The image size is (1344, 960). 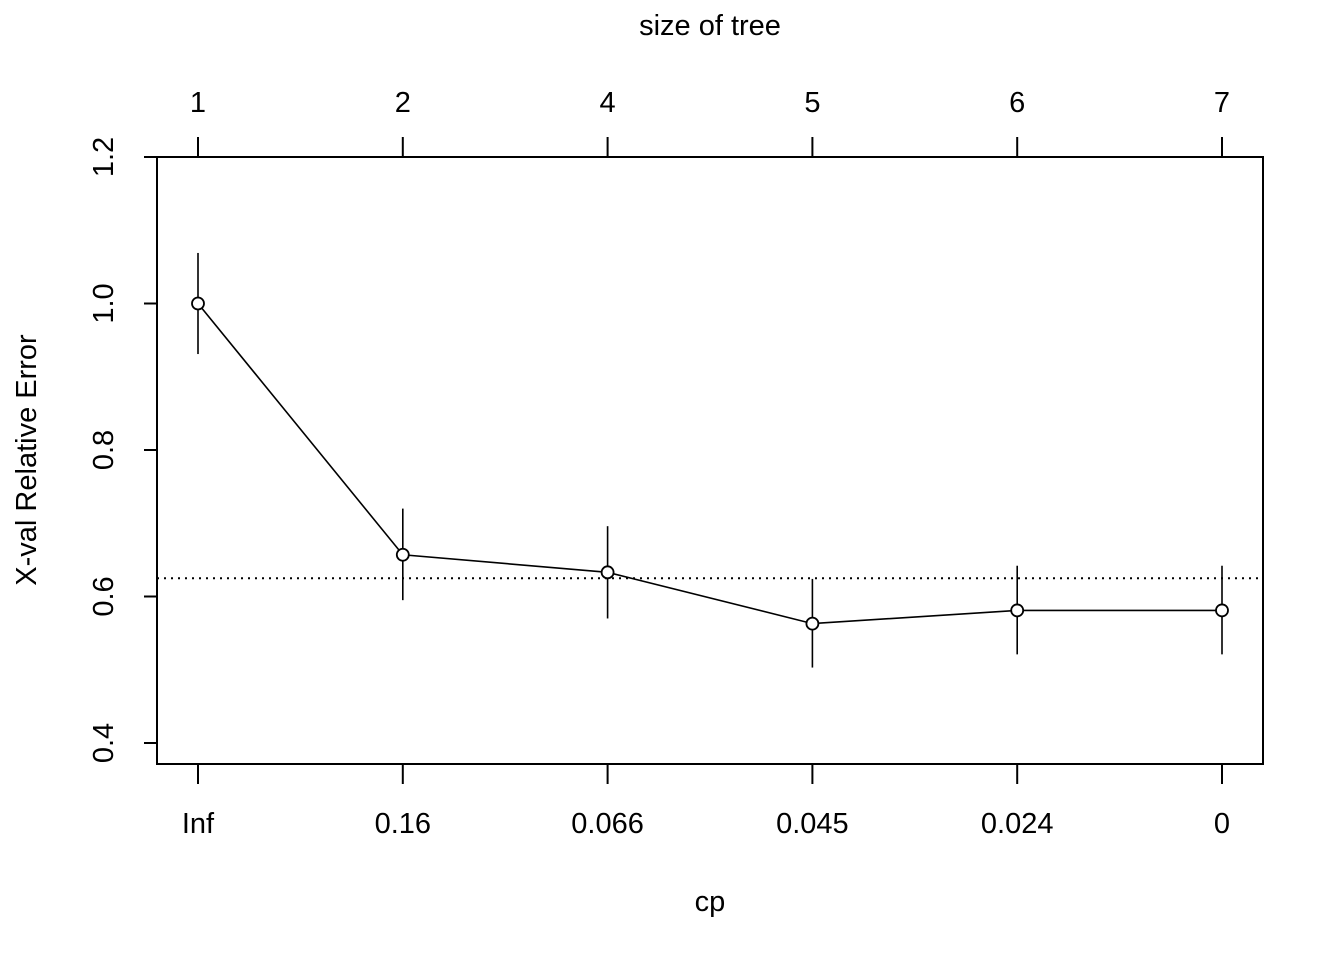 I want to click on top-tick-label: 4, so click(x=608, y=103).